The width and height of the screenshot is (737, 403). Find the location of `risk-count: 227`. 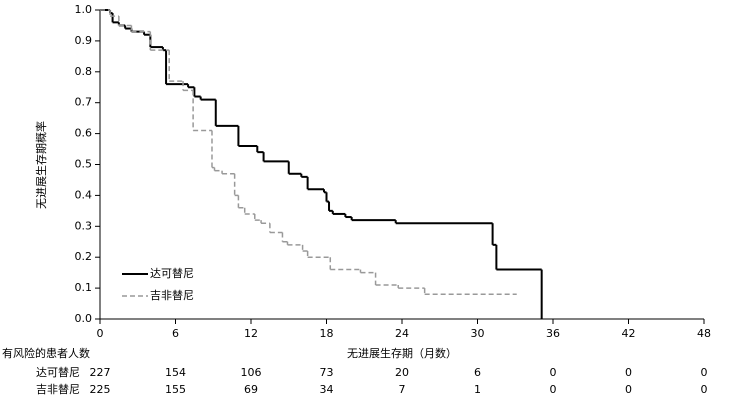

risk-count: 227 is located at coordinates (100, 372).